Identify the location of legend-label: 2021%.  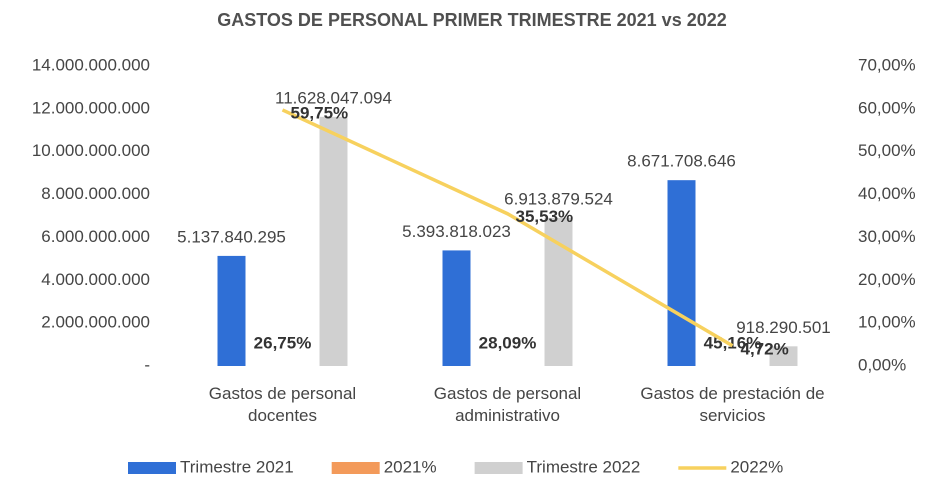
(410, 466).